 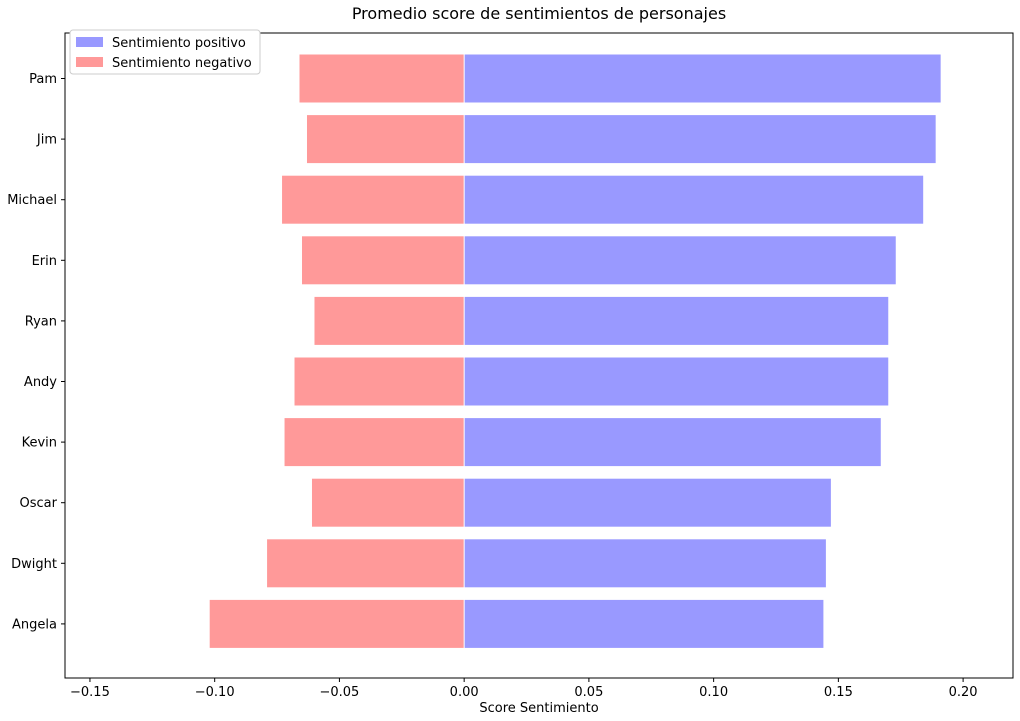 What do you see at coordinates (43, 79) in the screenshot?
I see `y-tick-label: Pam` at bounding box center [43, 79].